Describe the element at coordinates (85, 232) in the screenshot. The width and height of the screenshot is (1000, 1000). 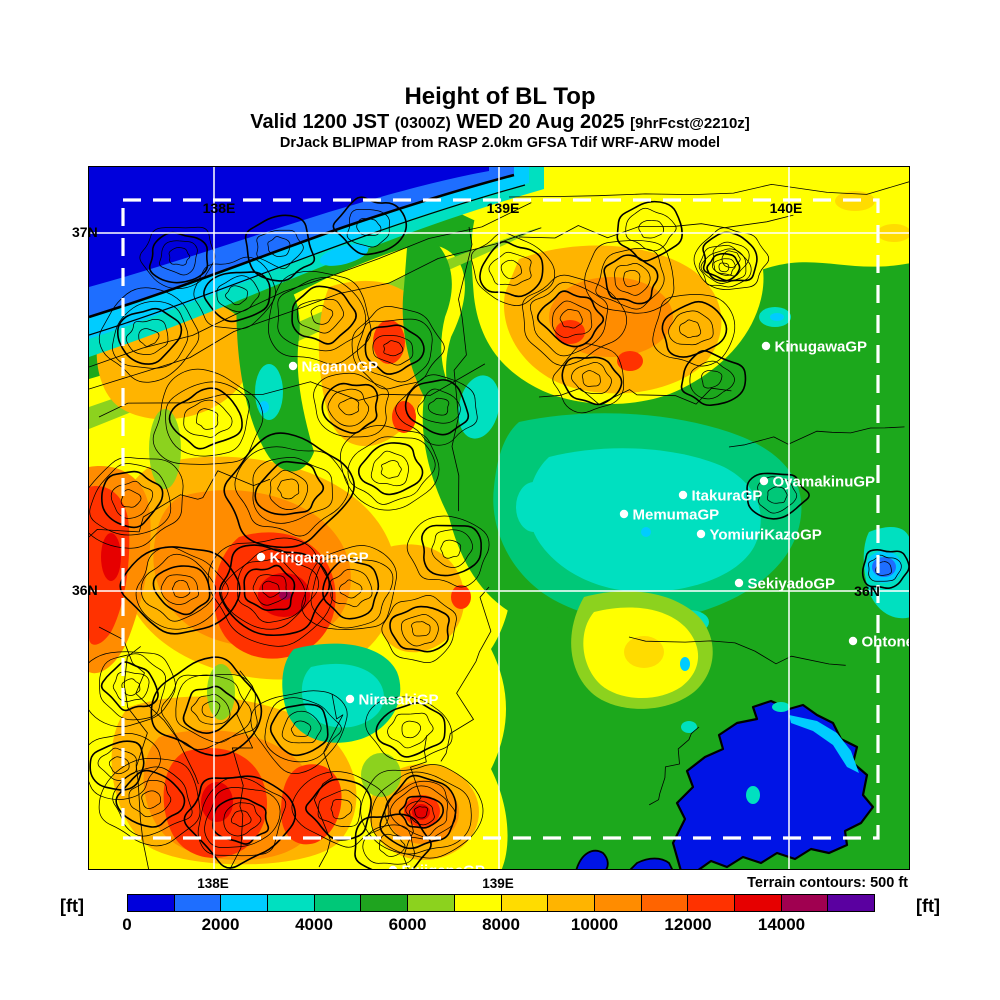
I see `lat-label-37n: 37N` at that location.